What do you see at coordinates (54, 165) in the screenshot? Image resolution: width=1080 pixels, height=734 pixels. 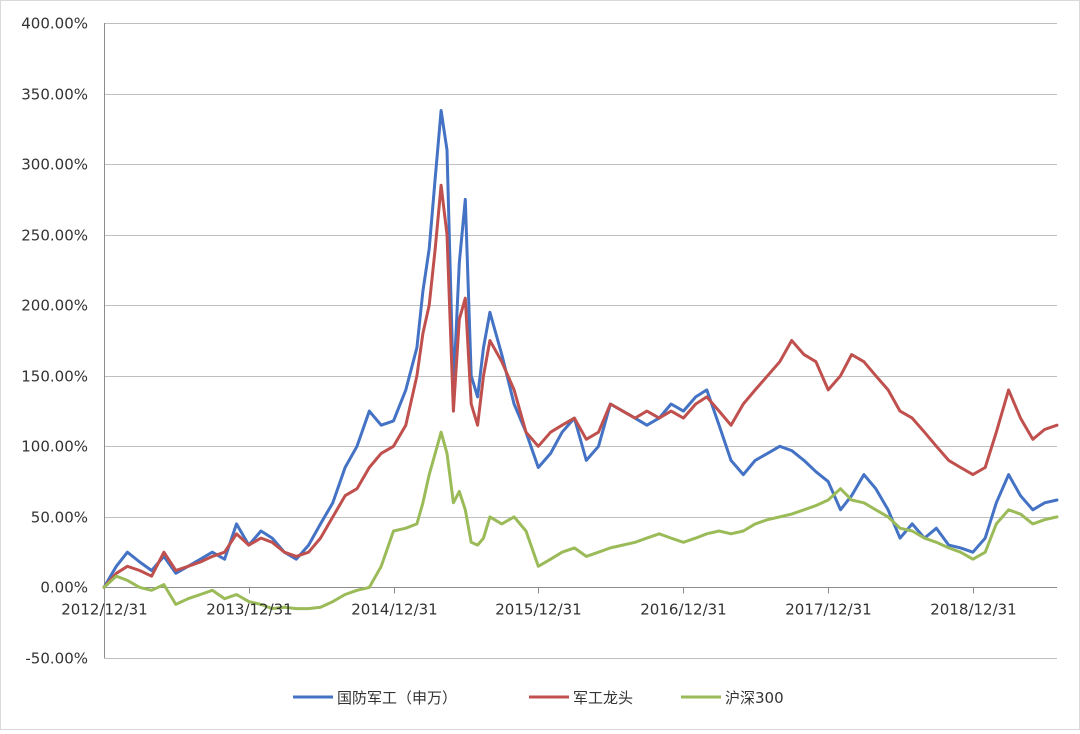 I see `y-tick-label: 300.00%` at bounding box center [54, 165].